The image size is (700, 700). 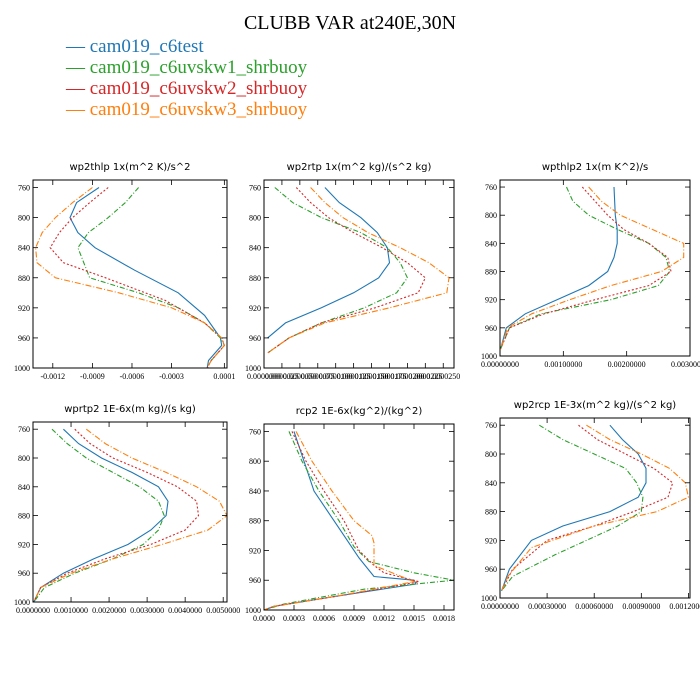 What do you see at coordinates (132, 376) in the screenshot?
I see `x-tick-label: -0.0006` at bounding box center [132, 376].